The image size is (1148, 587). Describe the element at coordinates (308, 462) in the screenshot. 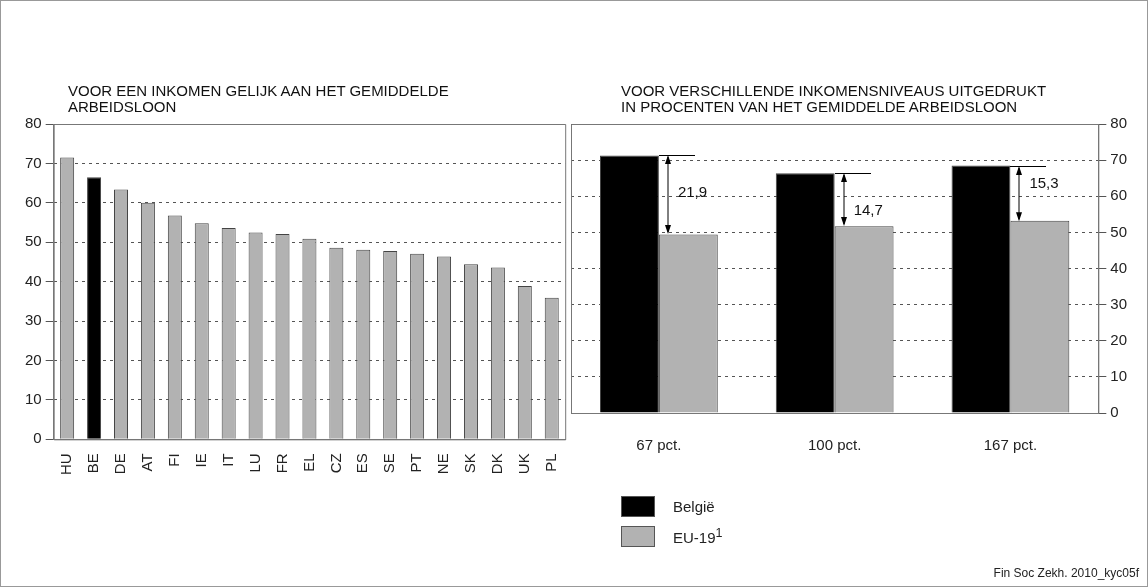

I see `x-tick-label: EL` at that location.